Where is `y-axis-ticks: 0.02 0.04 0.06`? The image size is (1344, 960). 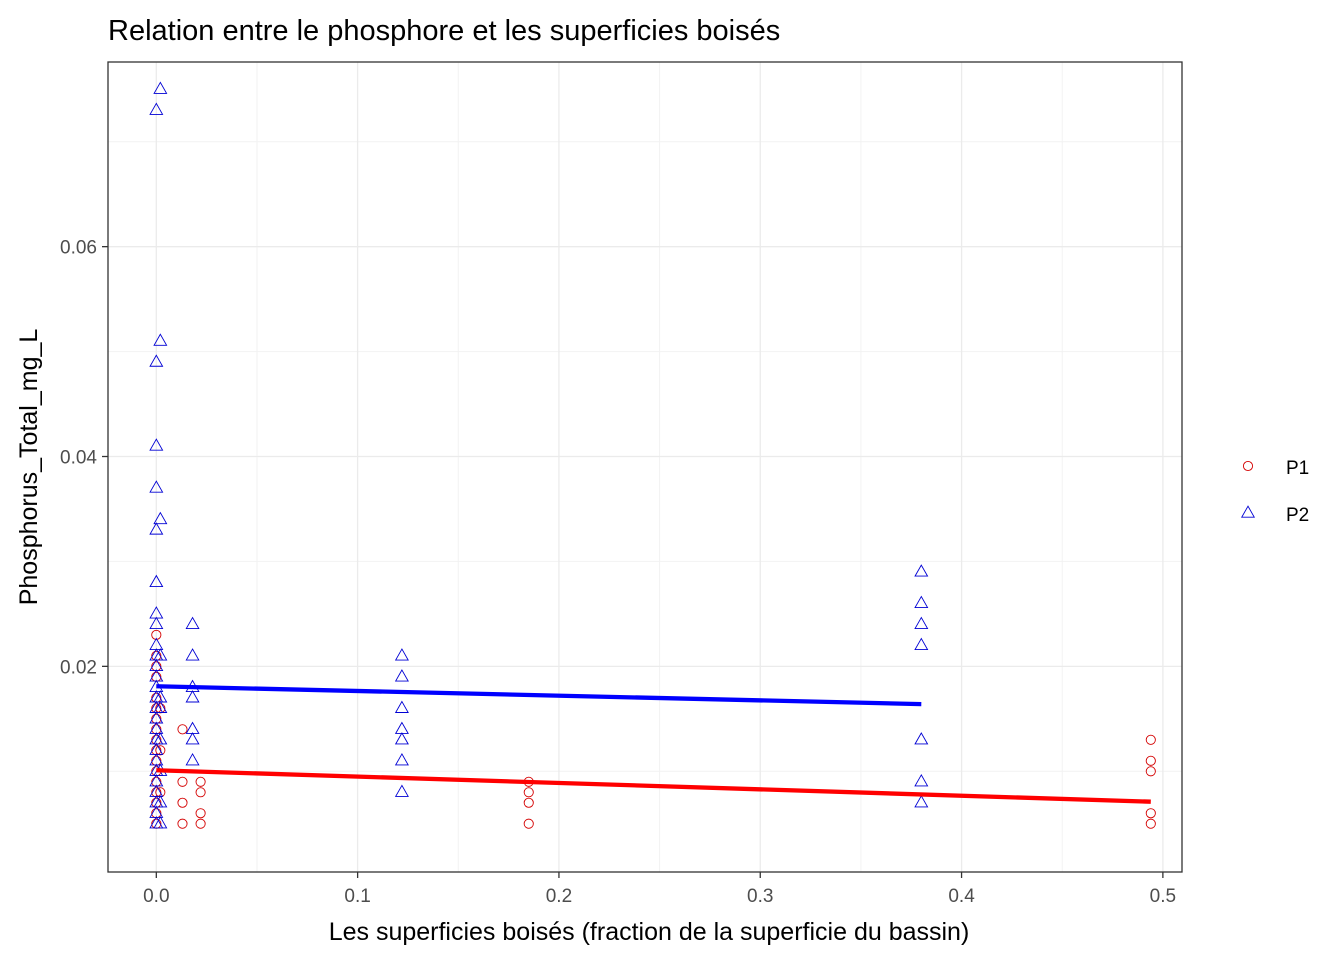
y-axis-ticks: 0.02 0.04 0.06 is located at coordinates (84, 458).